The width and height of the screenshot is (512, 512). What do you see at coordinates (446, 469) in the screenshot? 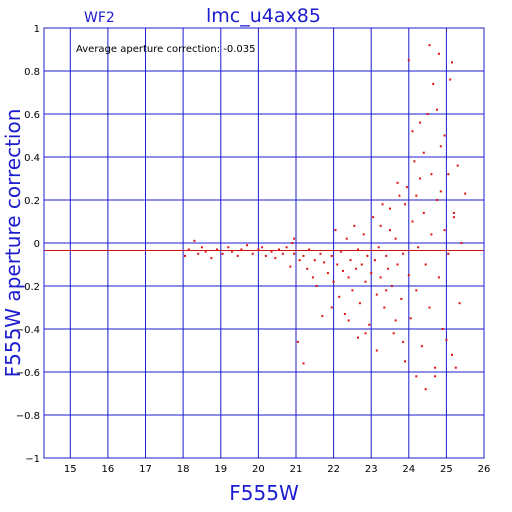
I see `x-tick-label: 25` at bounding box center [446, 469].